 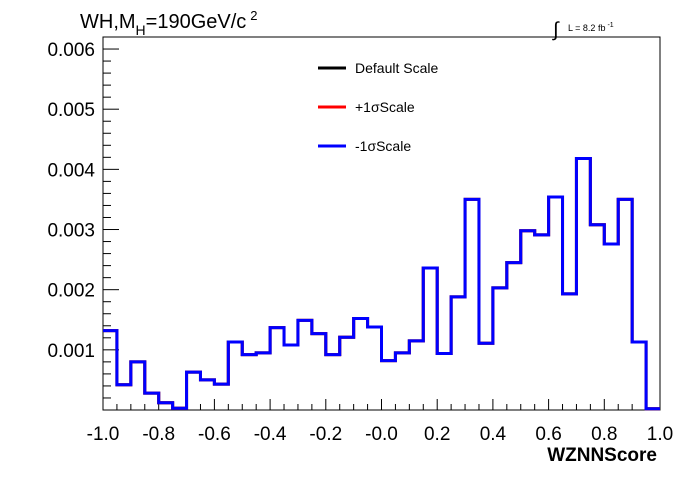 I want to click on title-superscript: 2, so click(x=253, y=15).